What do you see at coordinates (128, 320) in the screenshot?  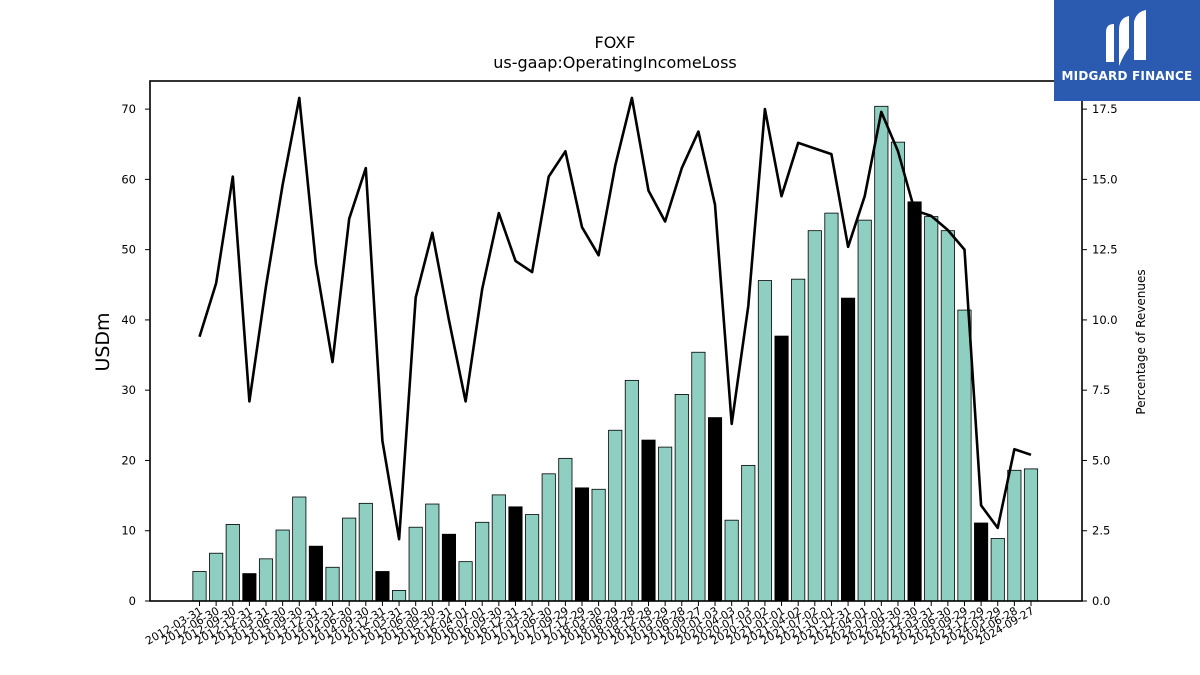 I see `y-tick-label: 40` at bounding box center [128, 320].